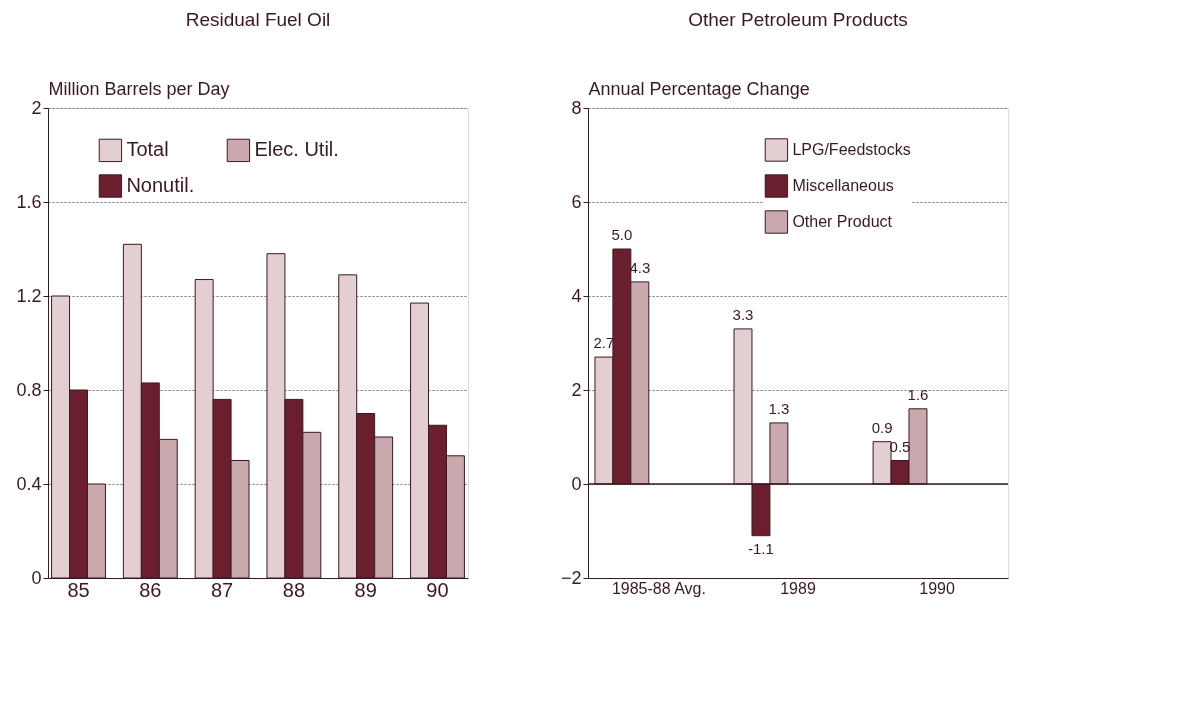 Image resolution: width=1186 pixels, height=709 pixels. I want to click on data-label: 1.6, so click(918, 394).